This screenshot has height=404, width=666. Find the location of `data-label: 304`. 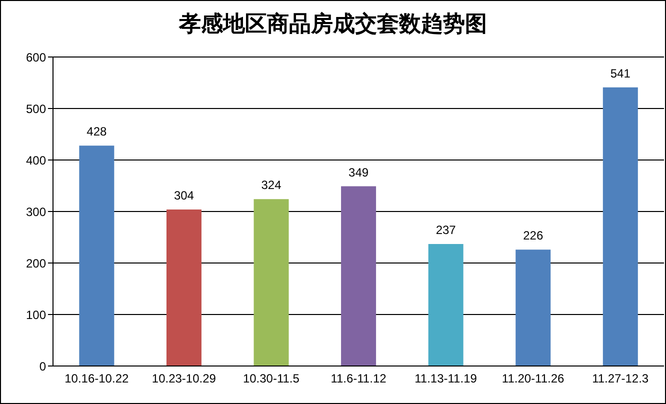

data-label: 304 is located at coordinates (184, 195).